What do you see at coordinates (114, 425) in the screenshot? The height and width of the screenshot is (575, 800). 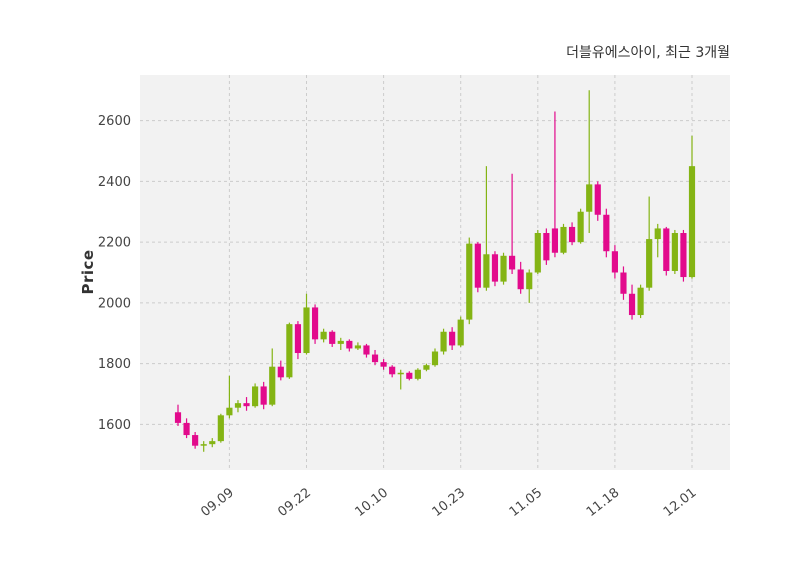 I see `y-tick-label: 1600` at bounding box center [114, 425].